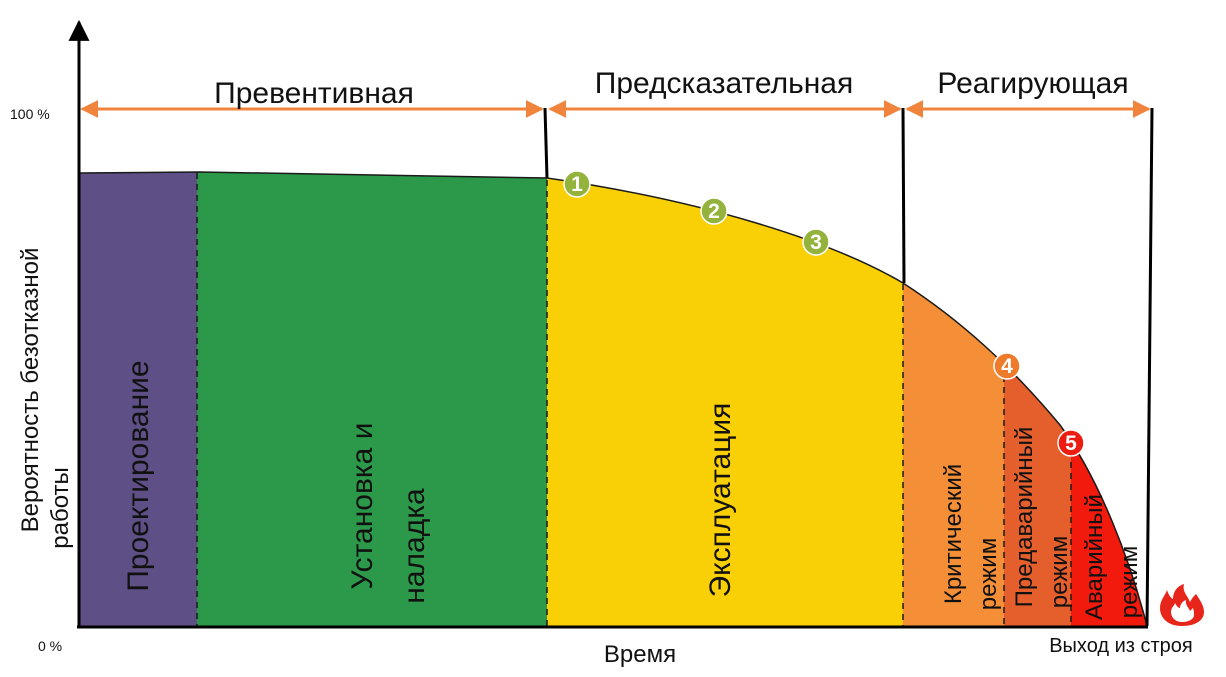  Describe the element at coordinates (953, 534) in the screenshot. I see `stage-critical-label-line1: Критический` at that location.